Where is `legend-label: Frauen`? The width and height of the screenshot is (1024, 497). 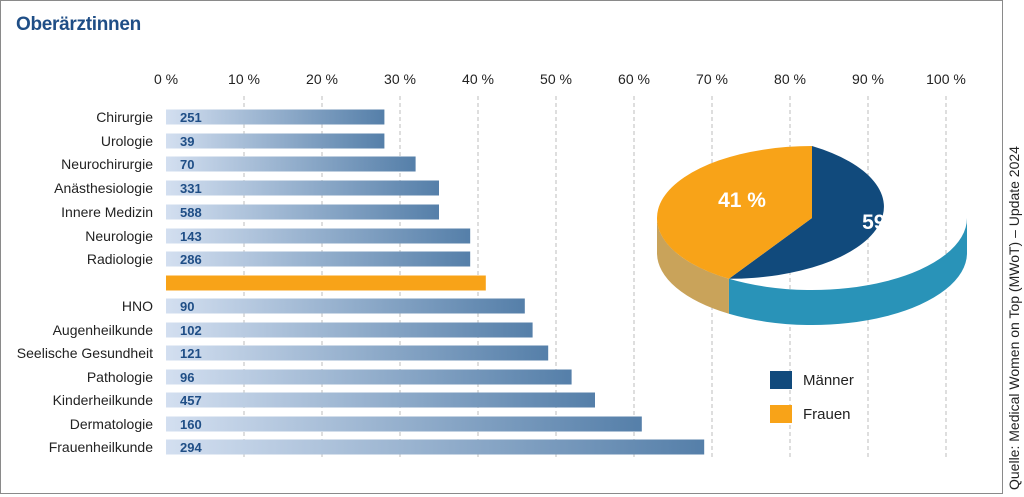
legend-label: Frauen is located at coordinates (827, 414).